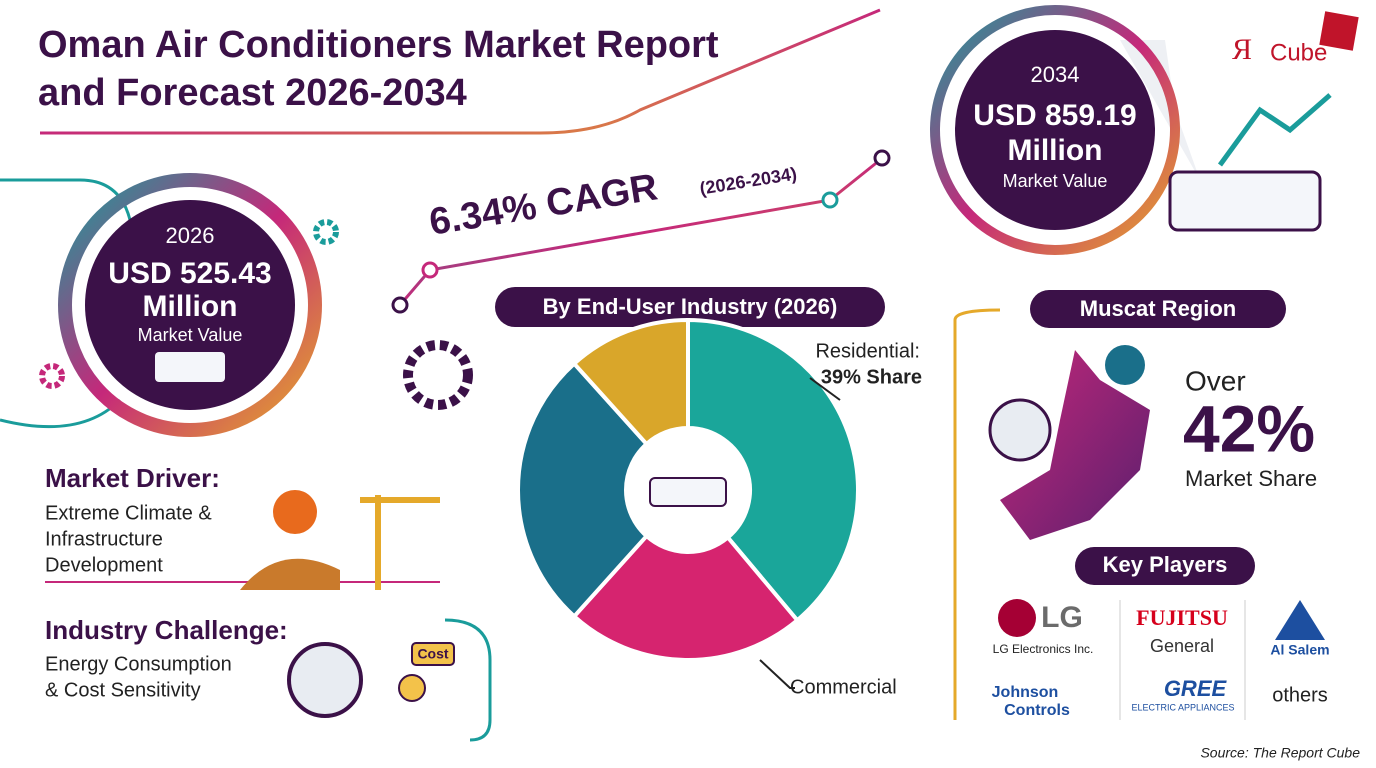 The width and height of the screenshot is (1376, 768). I want to click on commercial-label: Commercial, so click(843, 687).